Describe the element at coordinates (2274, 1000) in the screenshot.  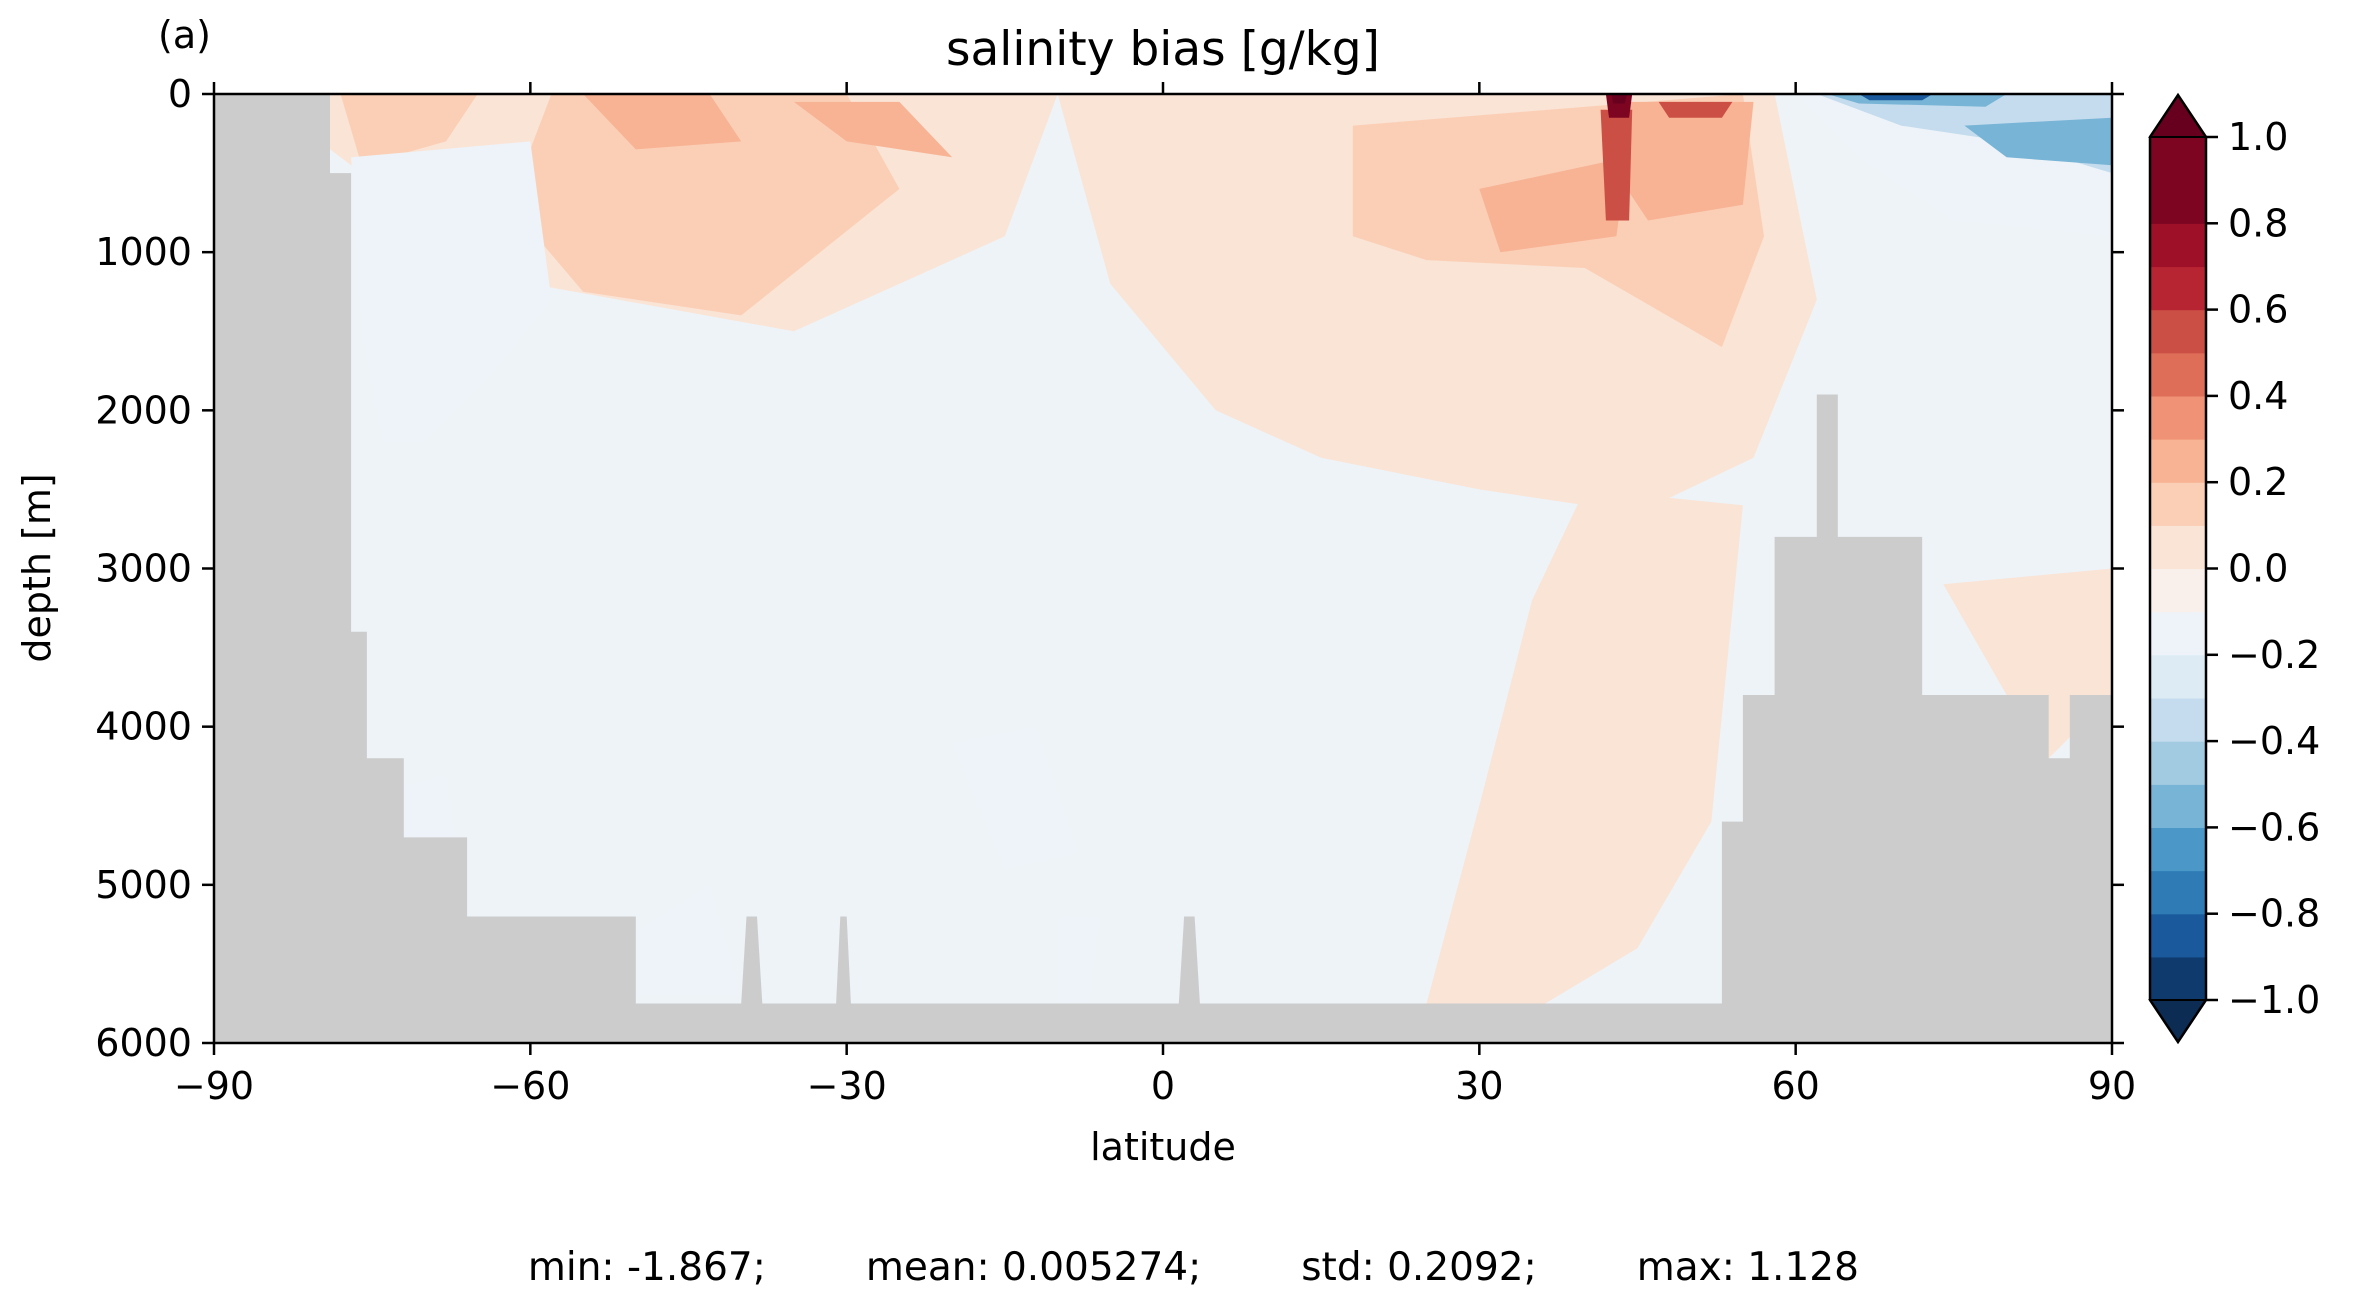
I see `colorbar-tick-label: −1.0` at that location.